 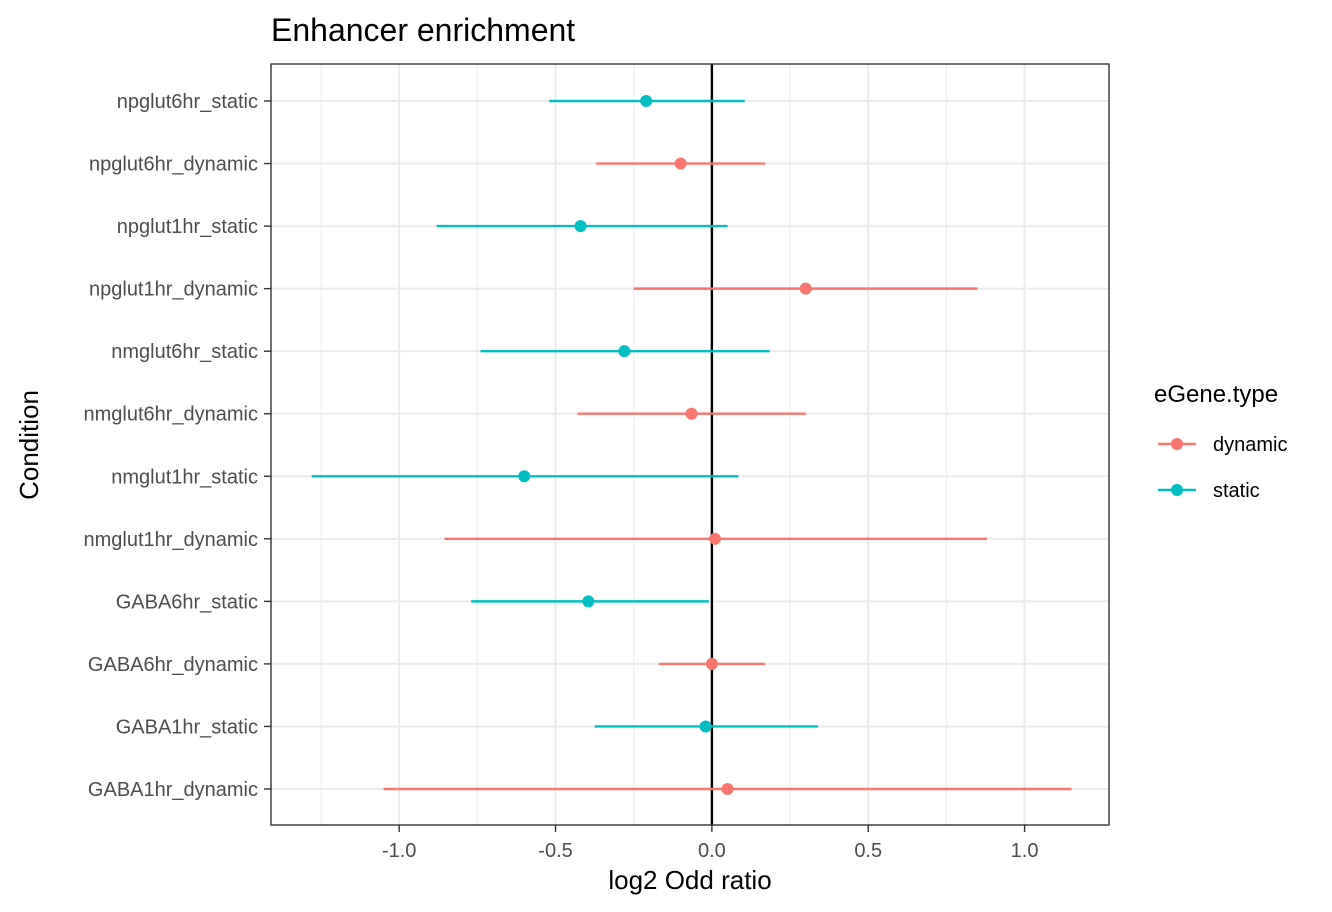 I want to click on point-GABA1hr_static, so click(x=705, y=726).